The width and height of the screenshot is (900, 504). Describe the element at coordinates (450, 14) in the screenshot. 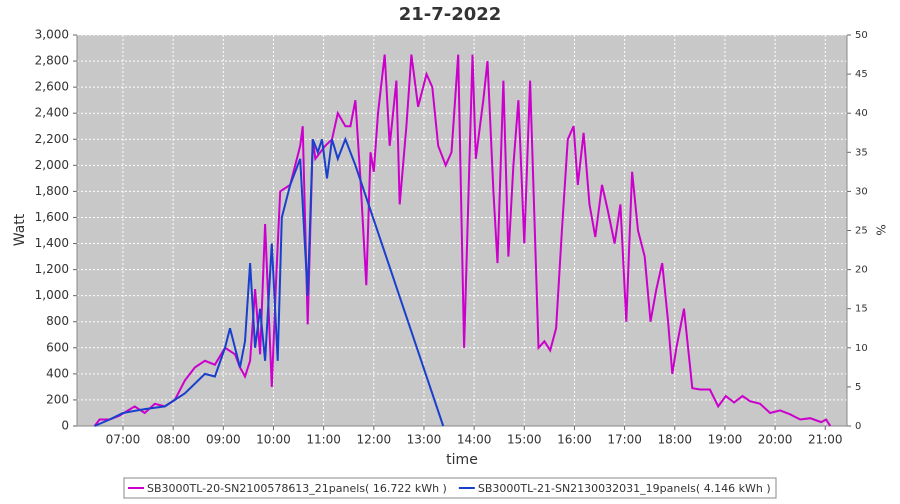

I see `chart-title: 21-7-2022` at that location.